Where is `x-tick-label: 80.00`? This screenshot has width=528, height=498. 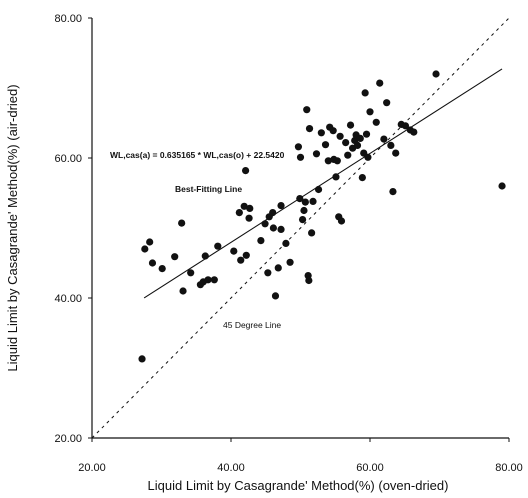 x-tick-label: 80.00 is located at coordinates (509, 468).